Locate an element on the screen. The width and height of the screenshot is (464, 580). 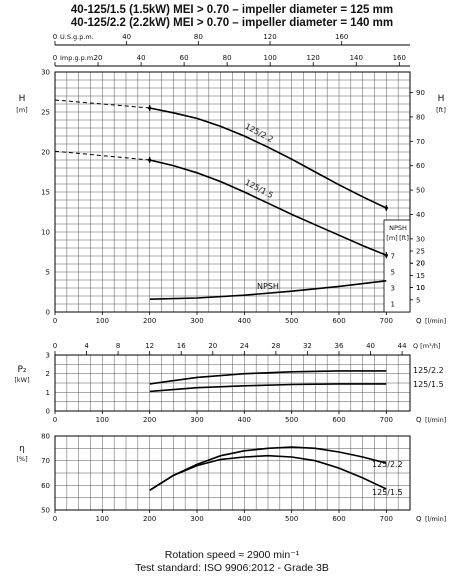
impgpm-tick-label: 140 is located at coordinates (356, 58).